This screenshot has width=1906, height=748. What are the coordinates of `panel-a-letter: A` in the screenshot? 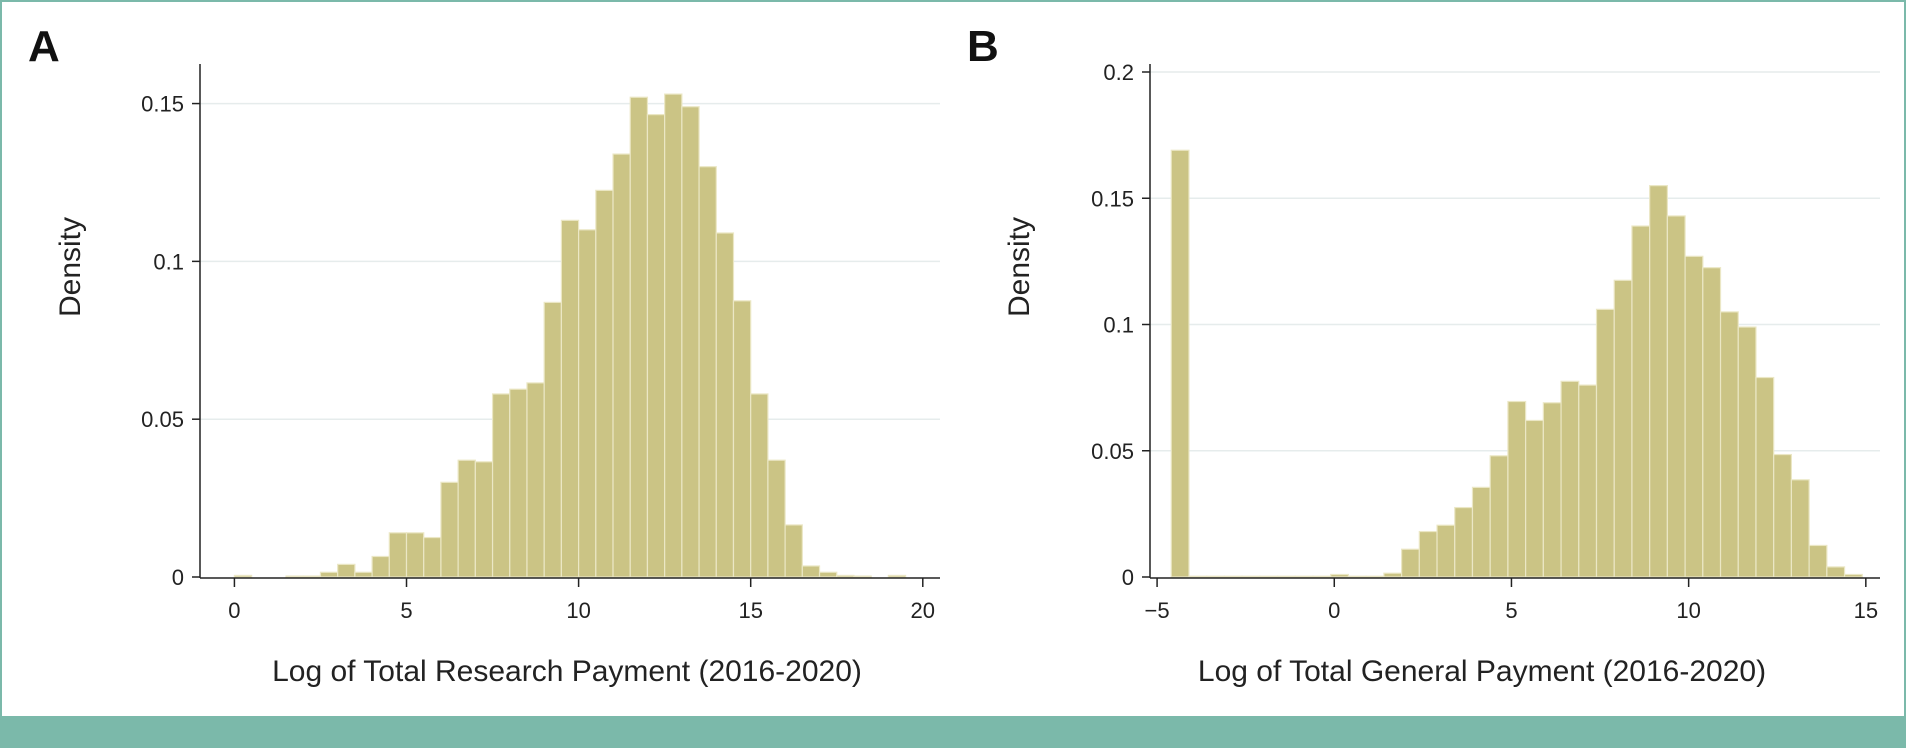 It's located at (44, 46).